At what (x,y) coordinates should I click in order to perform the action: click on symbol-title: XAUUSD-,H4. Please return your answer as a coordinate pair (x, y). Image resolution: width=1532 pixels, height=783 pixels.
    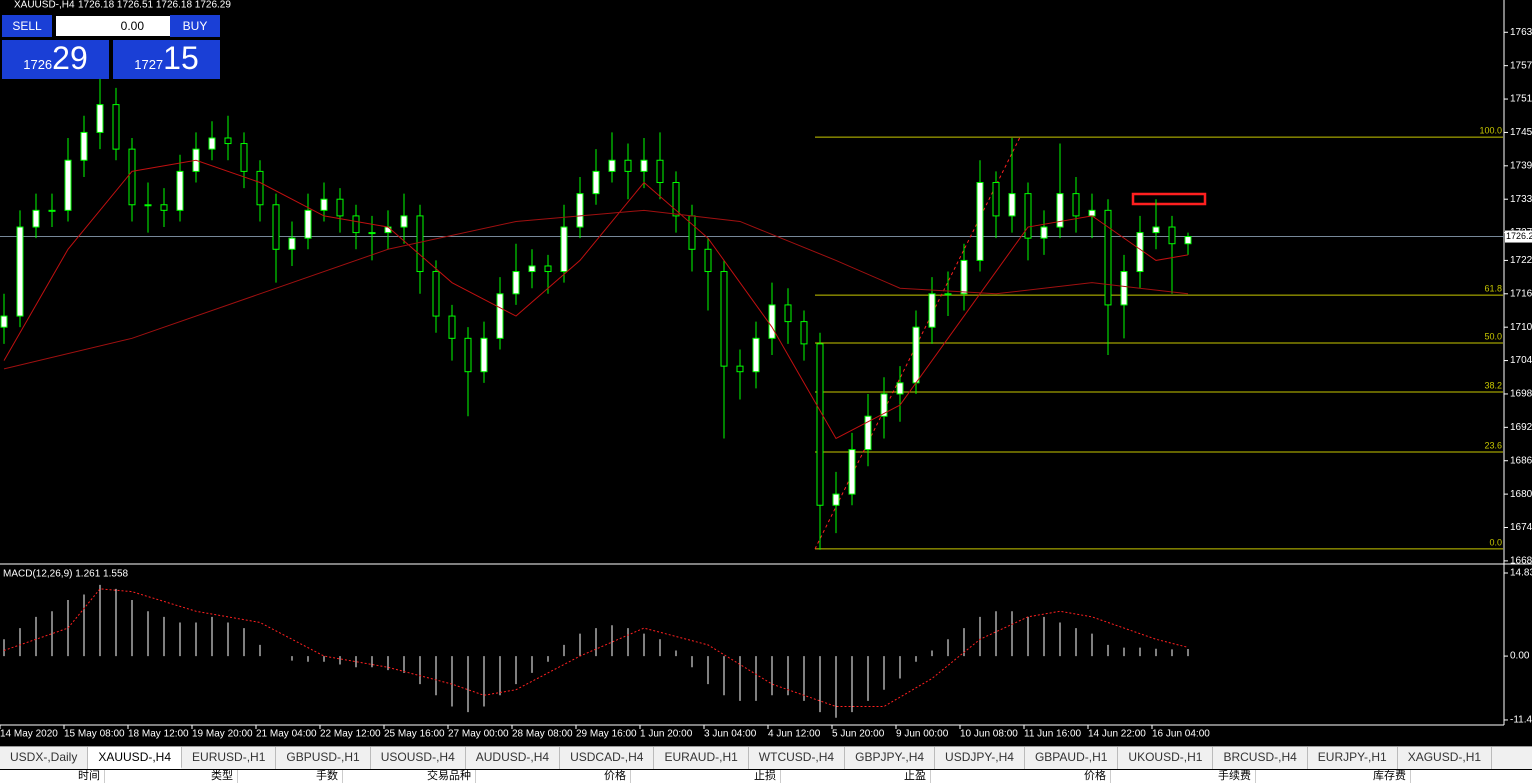
    Looking at the image, I should click on (44, 5).